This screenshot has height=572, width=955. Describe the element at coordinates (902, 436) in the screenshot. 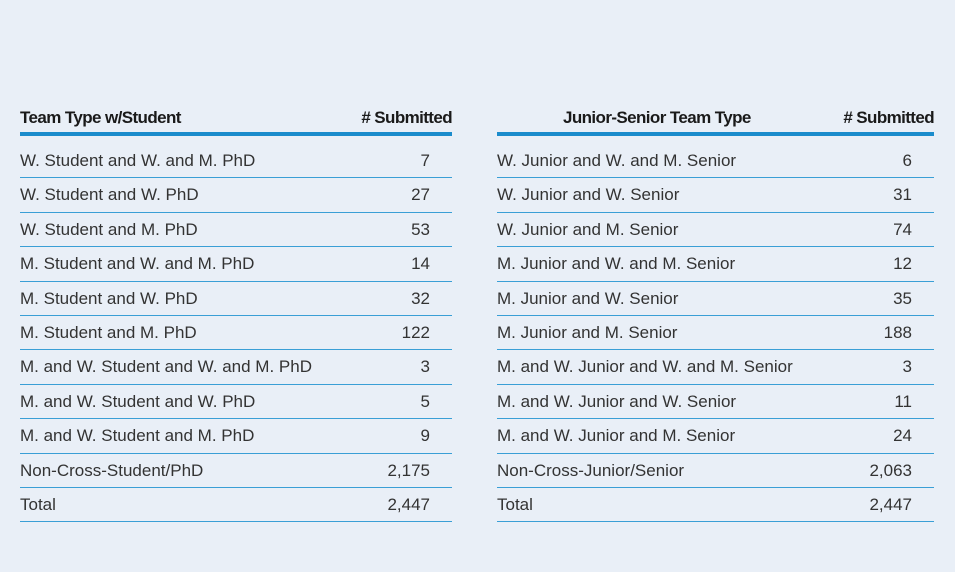

I see `row-value: 24` at that location.